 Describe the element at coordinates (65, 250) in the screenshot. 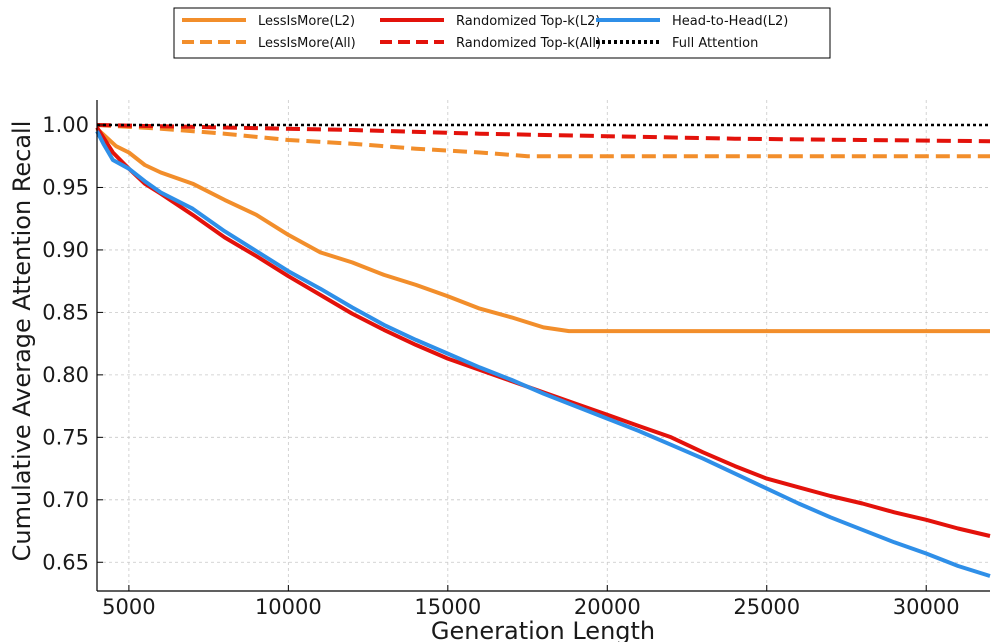

I see `y-tick-label: 0.90` at that location.